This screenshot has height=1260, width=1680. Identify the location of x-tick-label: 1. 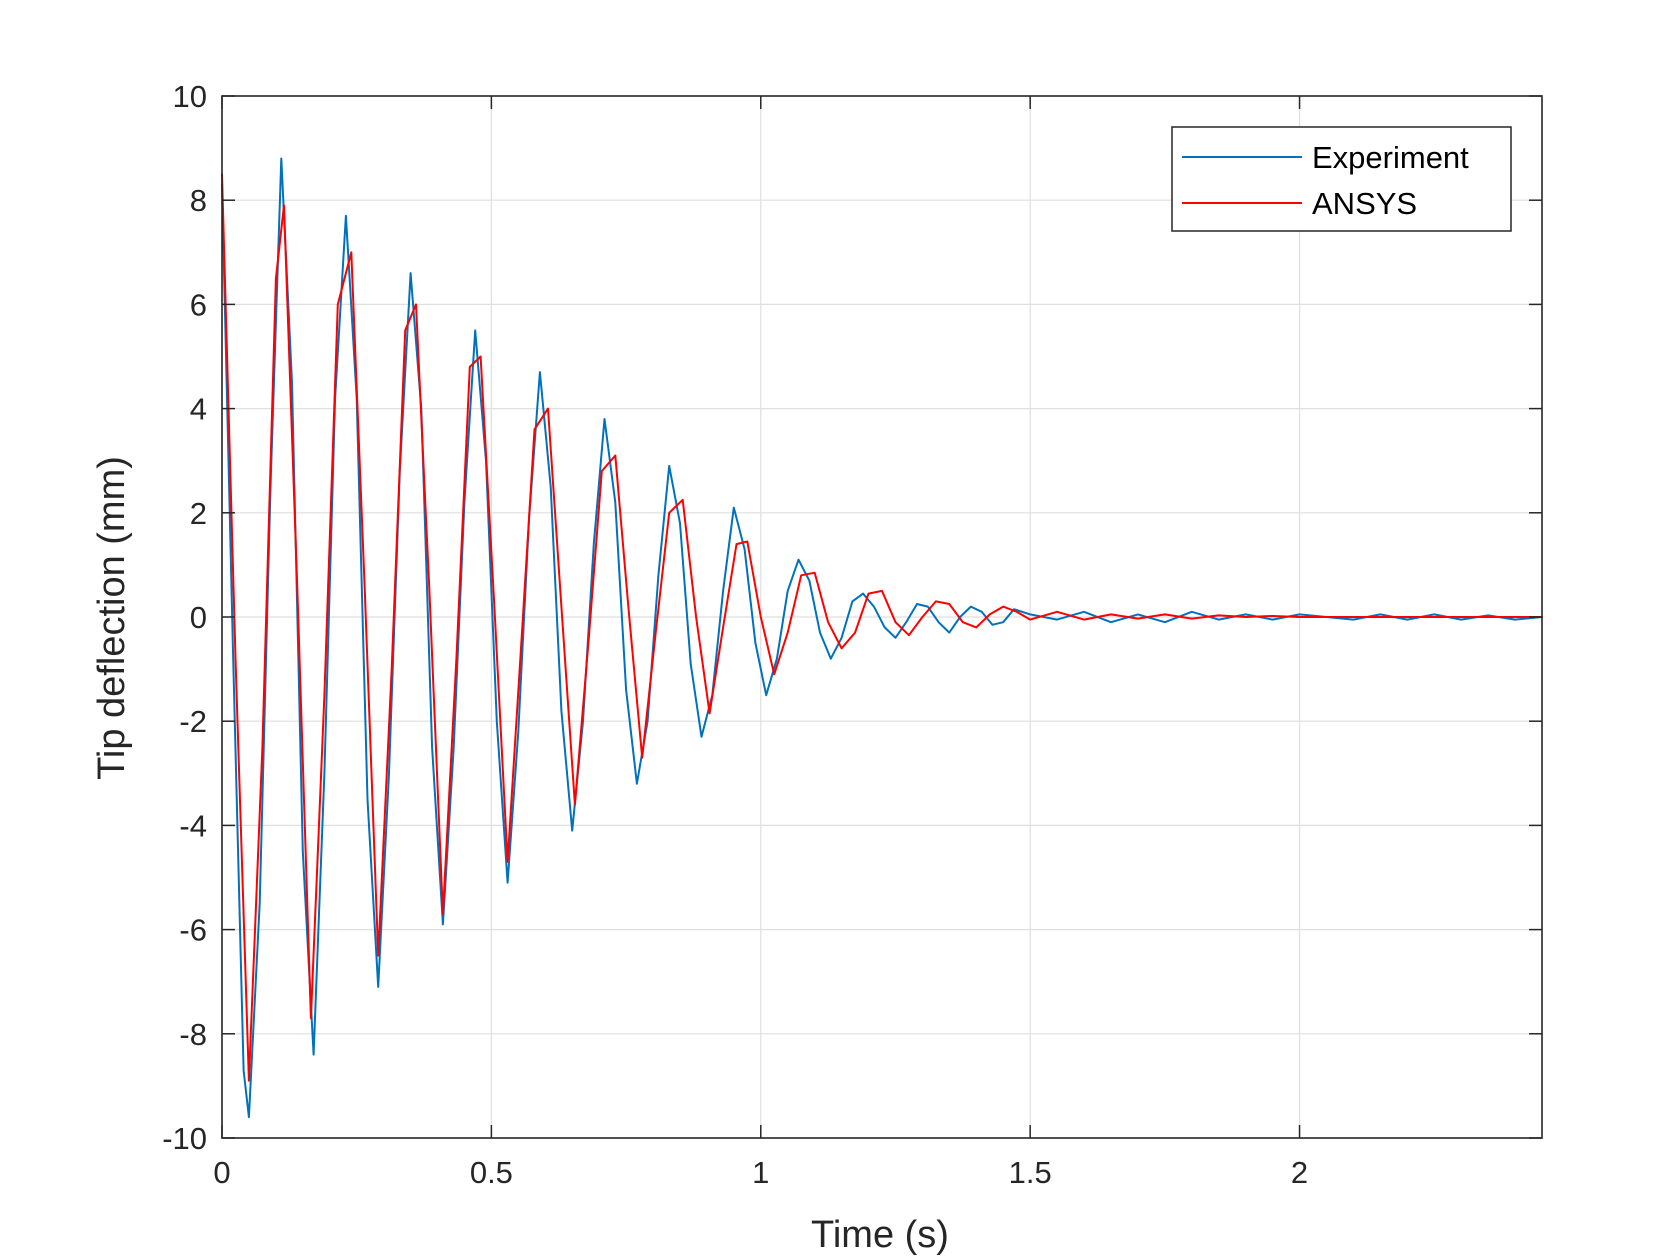
(760, 1172).